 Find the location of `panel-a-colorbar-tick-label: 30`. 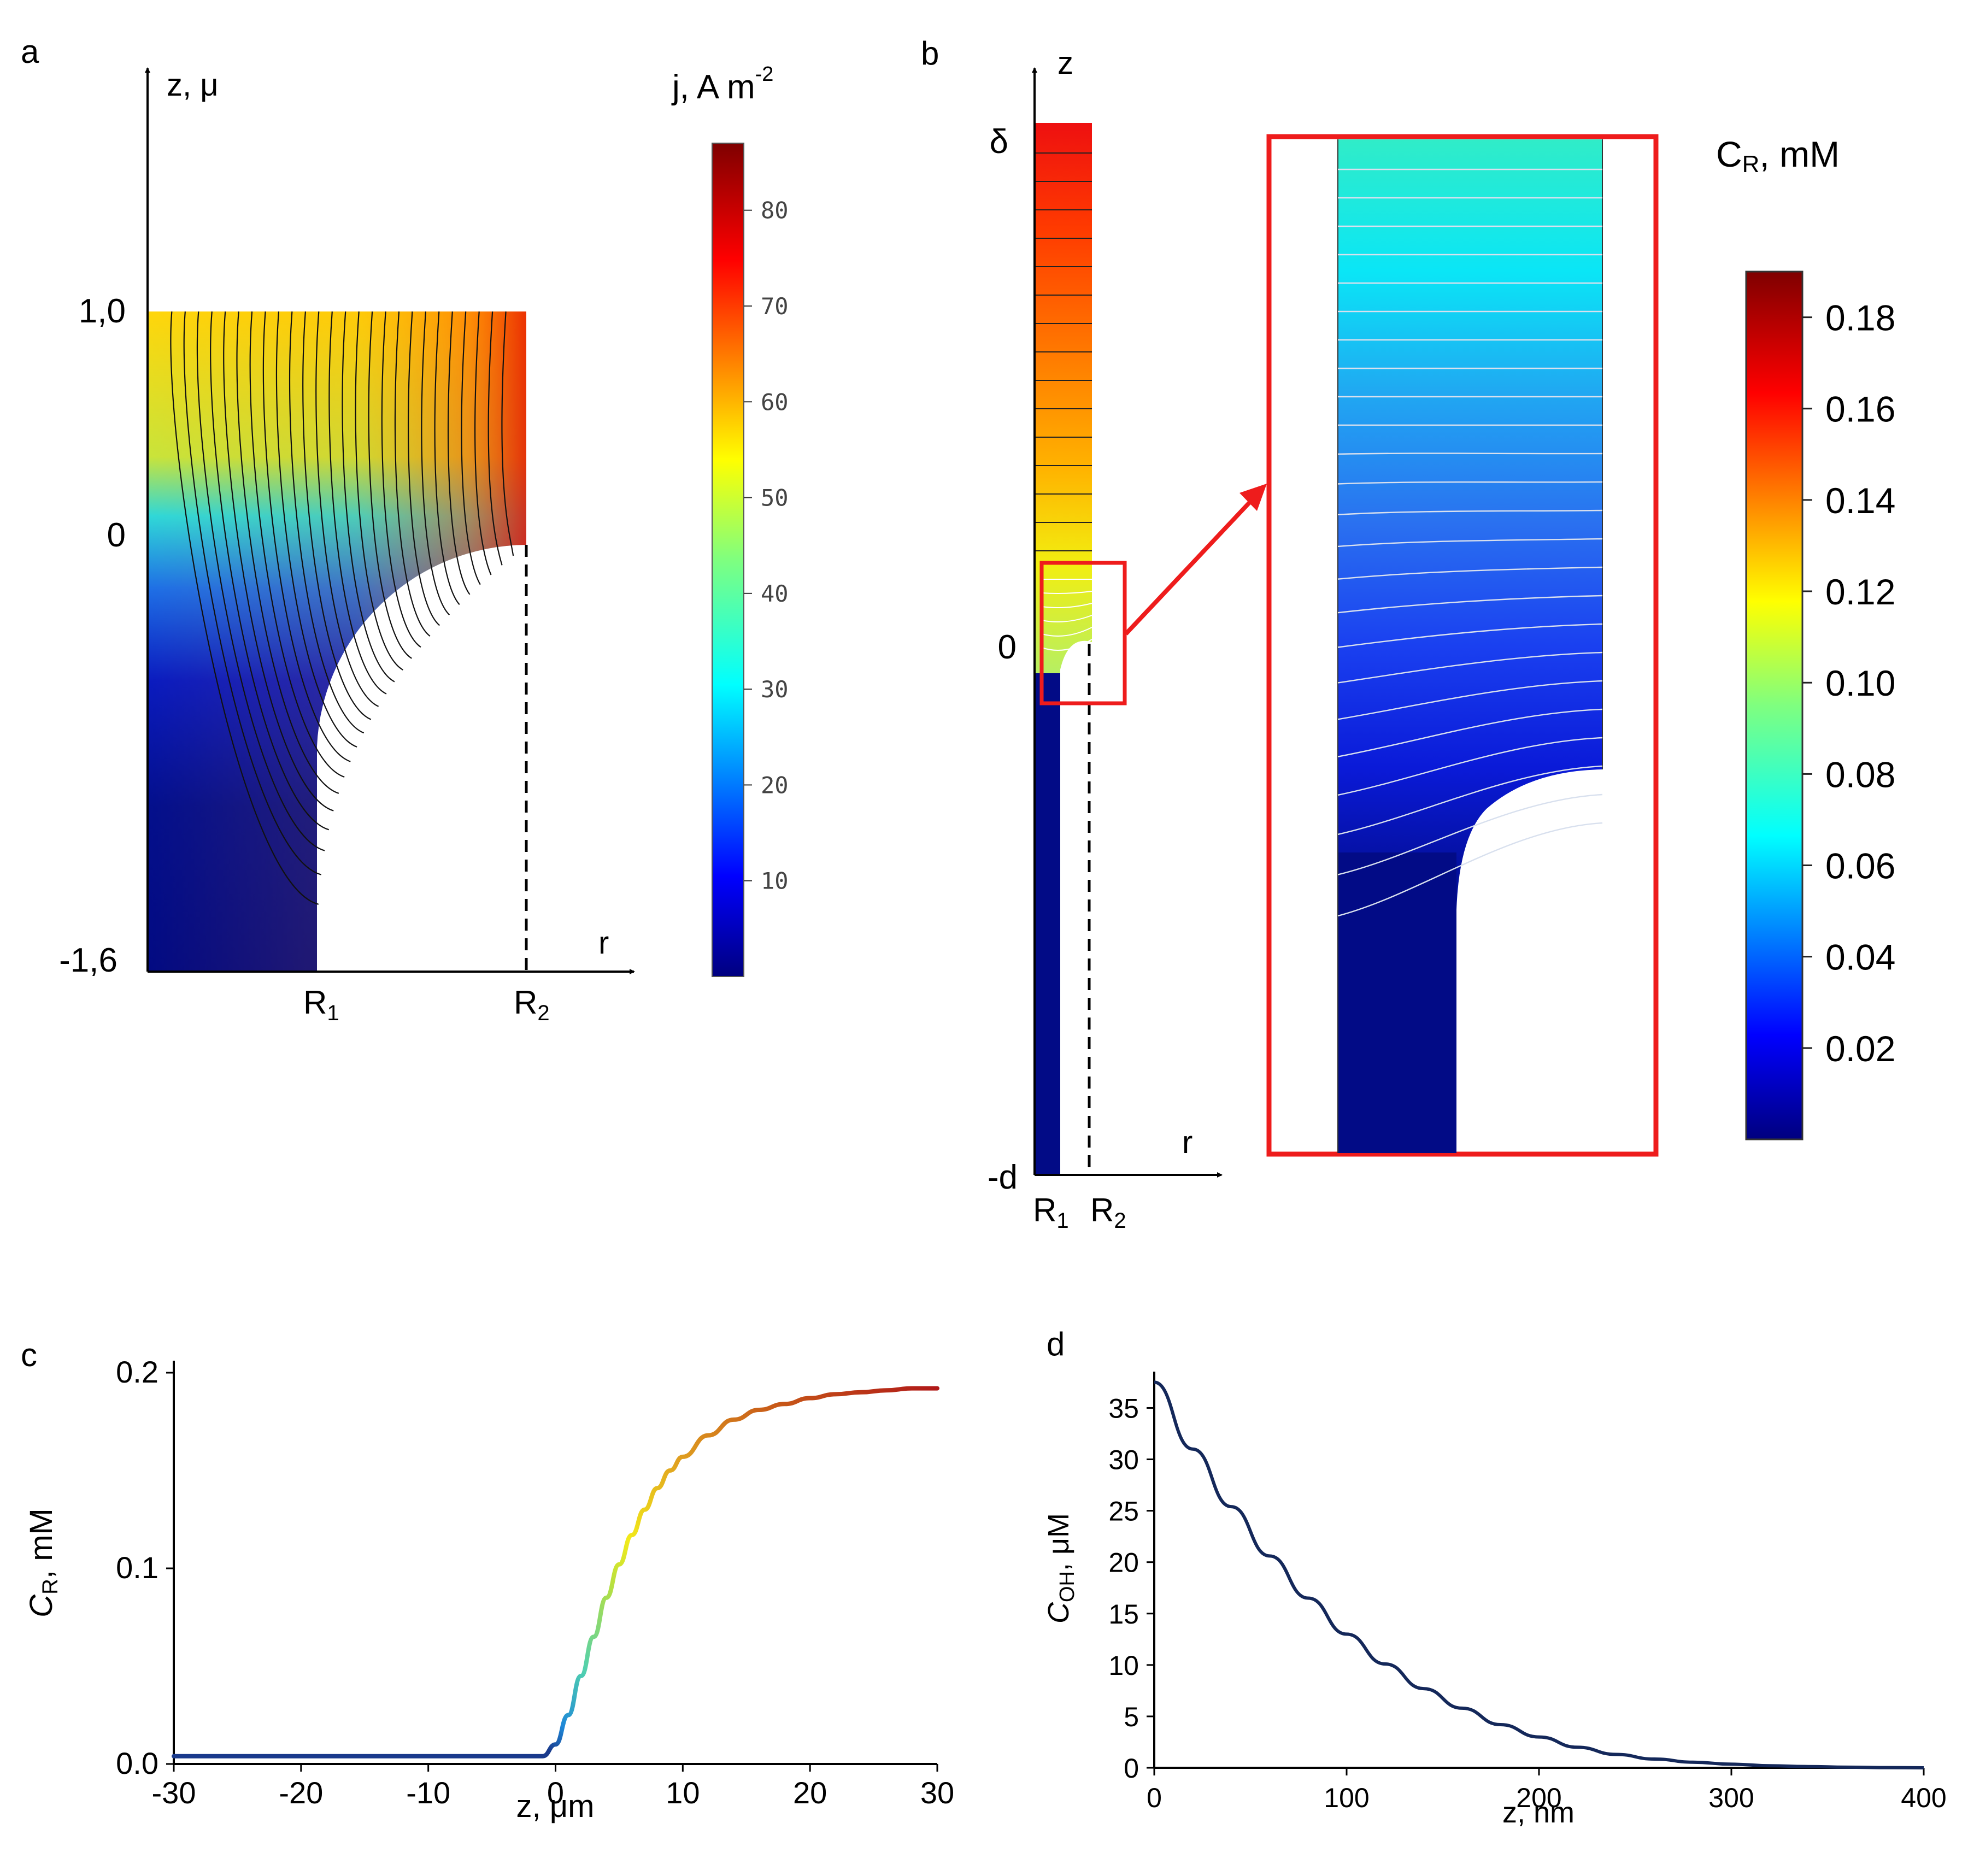

panel-a-colorbar-tick-label: 30 is located at coordinates (775, 689).